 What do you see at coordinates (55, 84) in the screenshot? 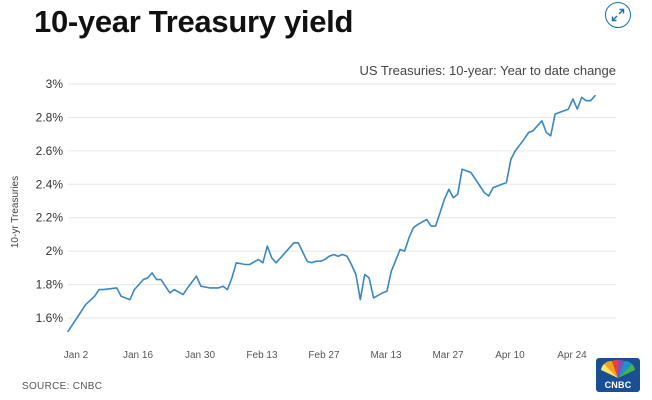
I see `y-tick-label: 3%` at bounding box center [55, 84].